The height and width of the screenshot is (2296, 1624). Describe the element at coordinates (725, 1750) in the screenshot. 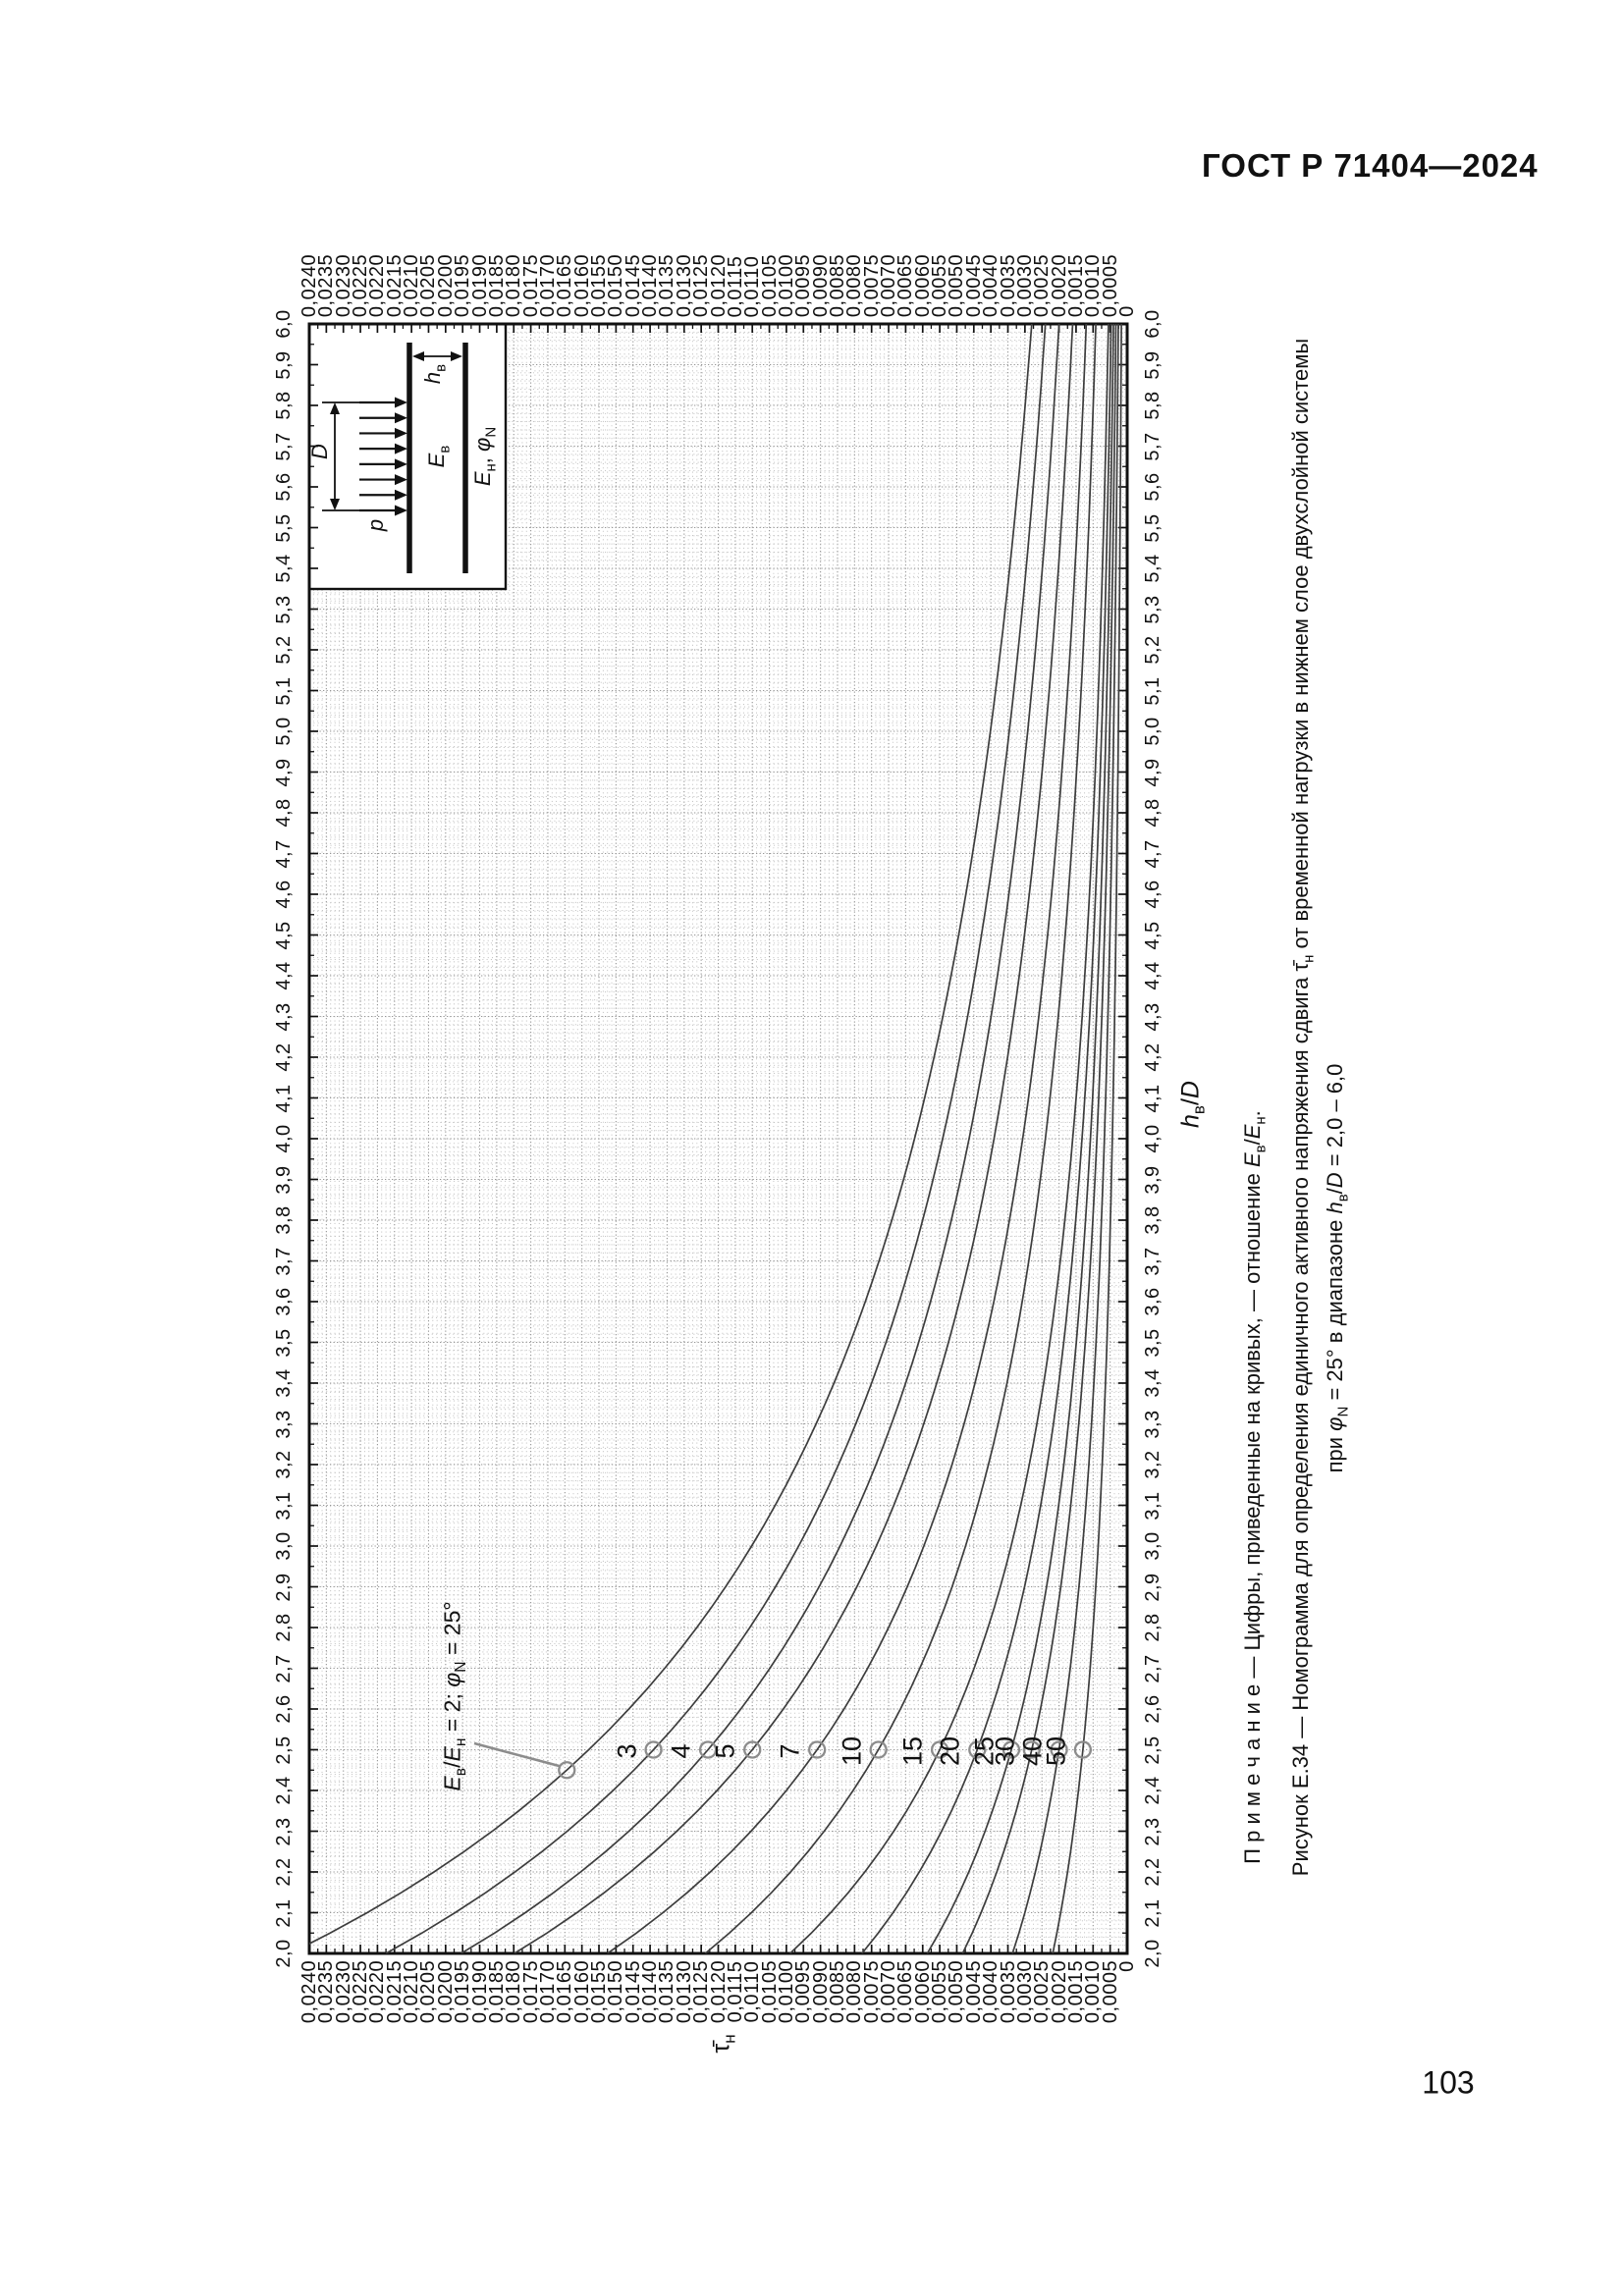

I see `curve-label-5: 5` at that location.